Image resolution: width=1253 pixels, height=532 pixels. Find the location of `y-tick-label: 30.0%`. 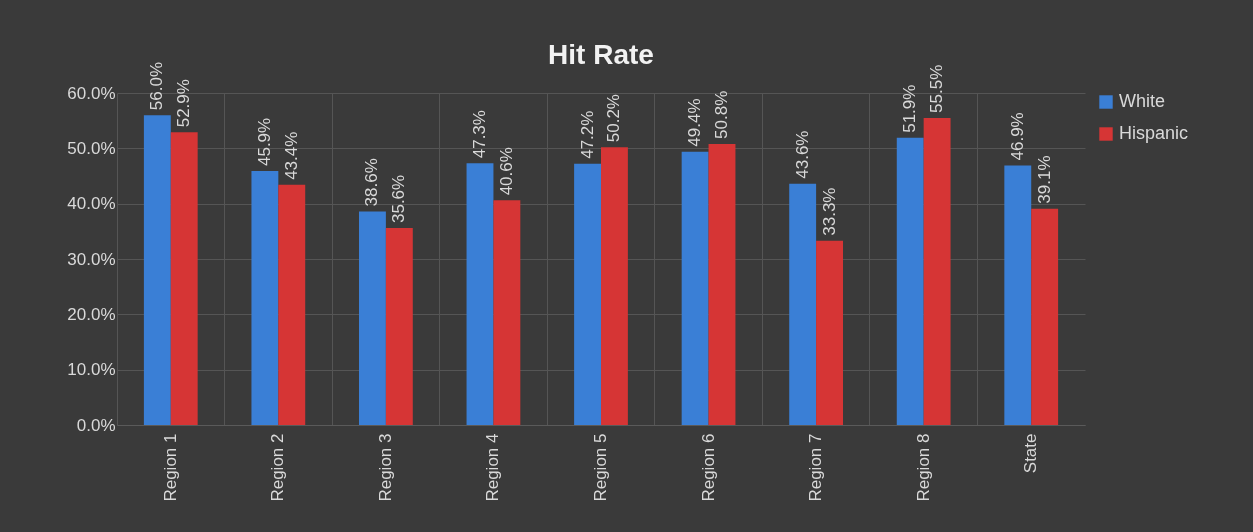

y-tick-label: 30.0% is located at coordinates (91, 259).